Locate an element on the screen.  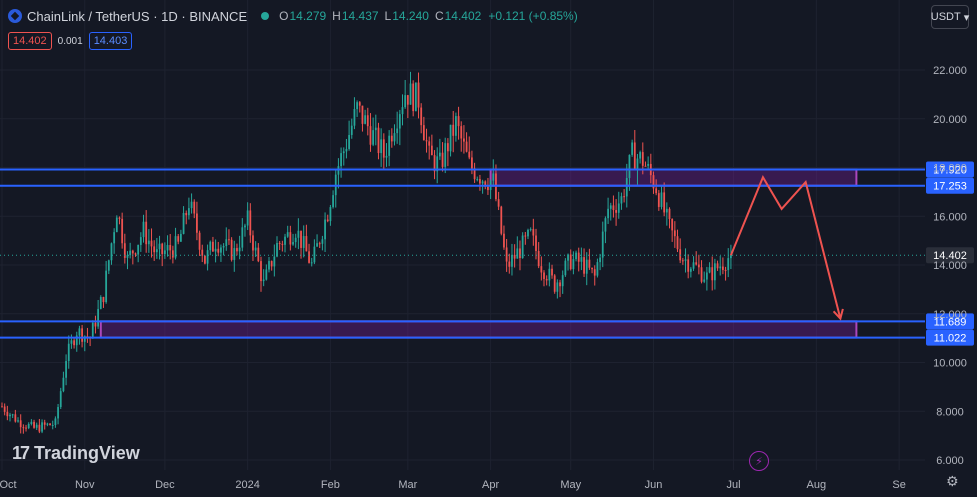
gear-icon: ⚙ is located at coordinates (952, 481).